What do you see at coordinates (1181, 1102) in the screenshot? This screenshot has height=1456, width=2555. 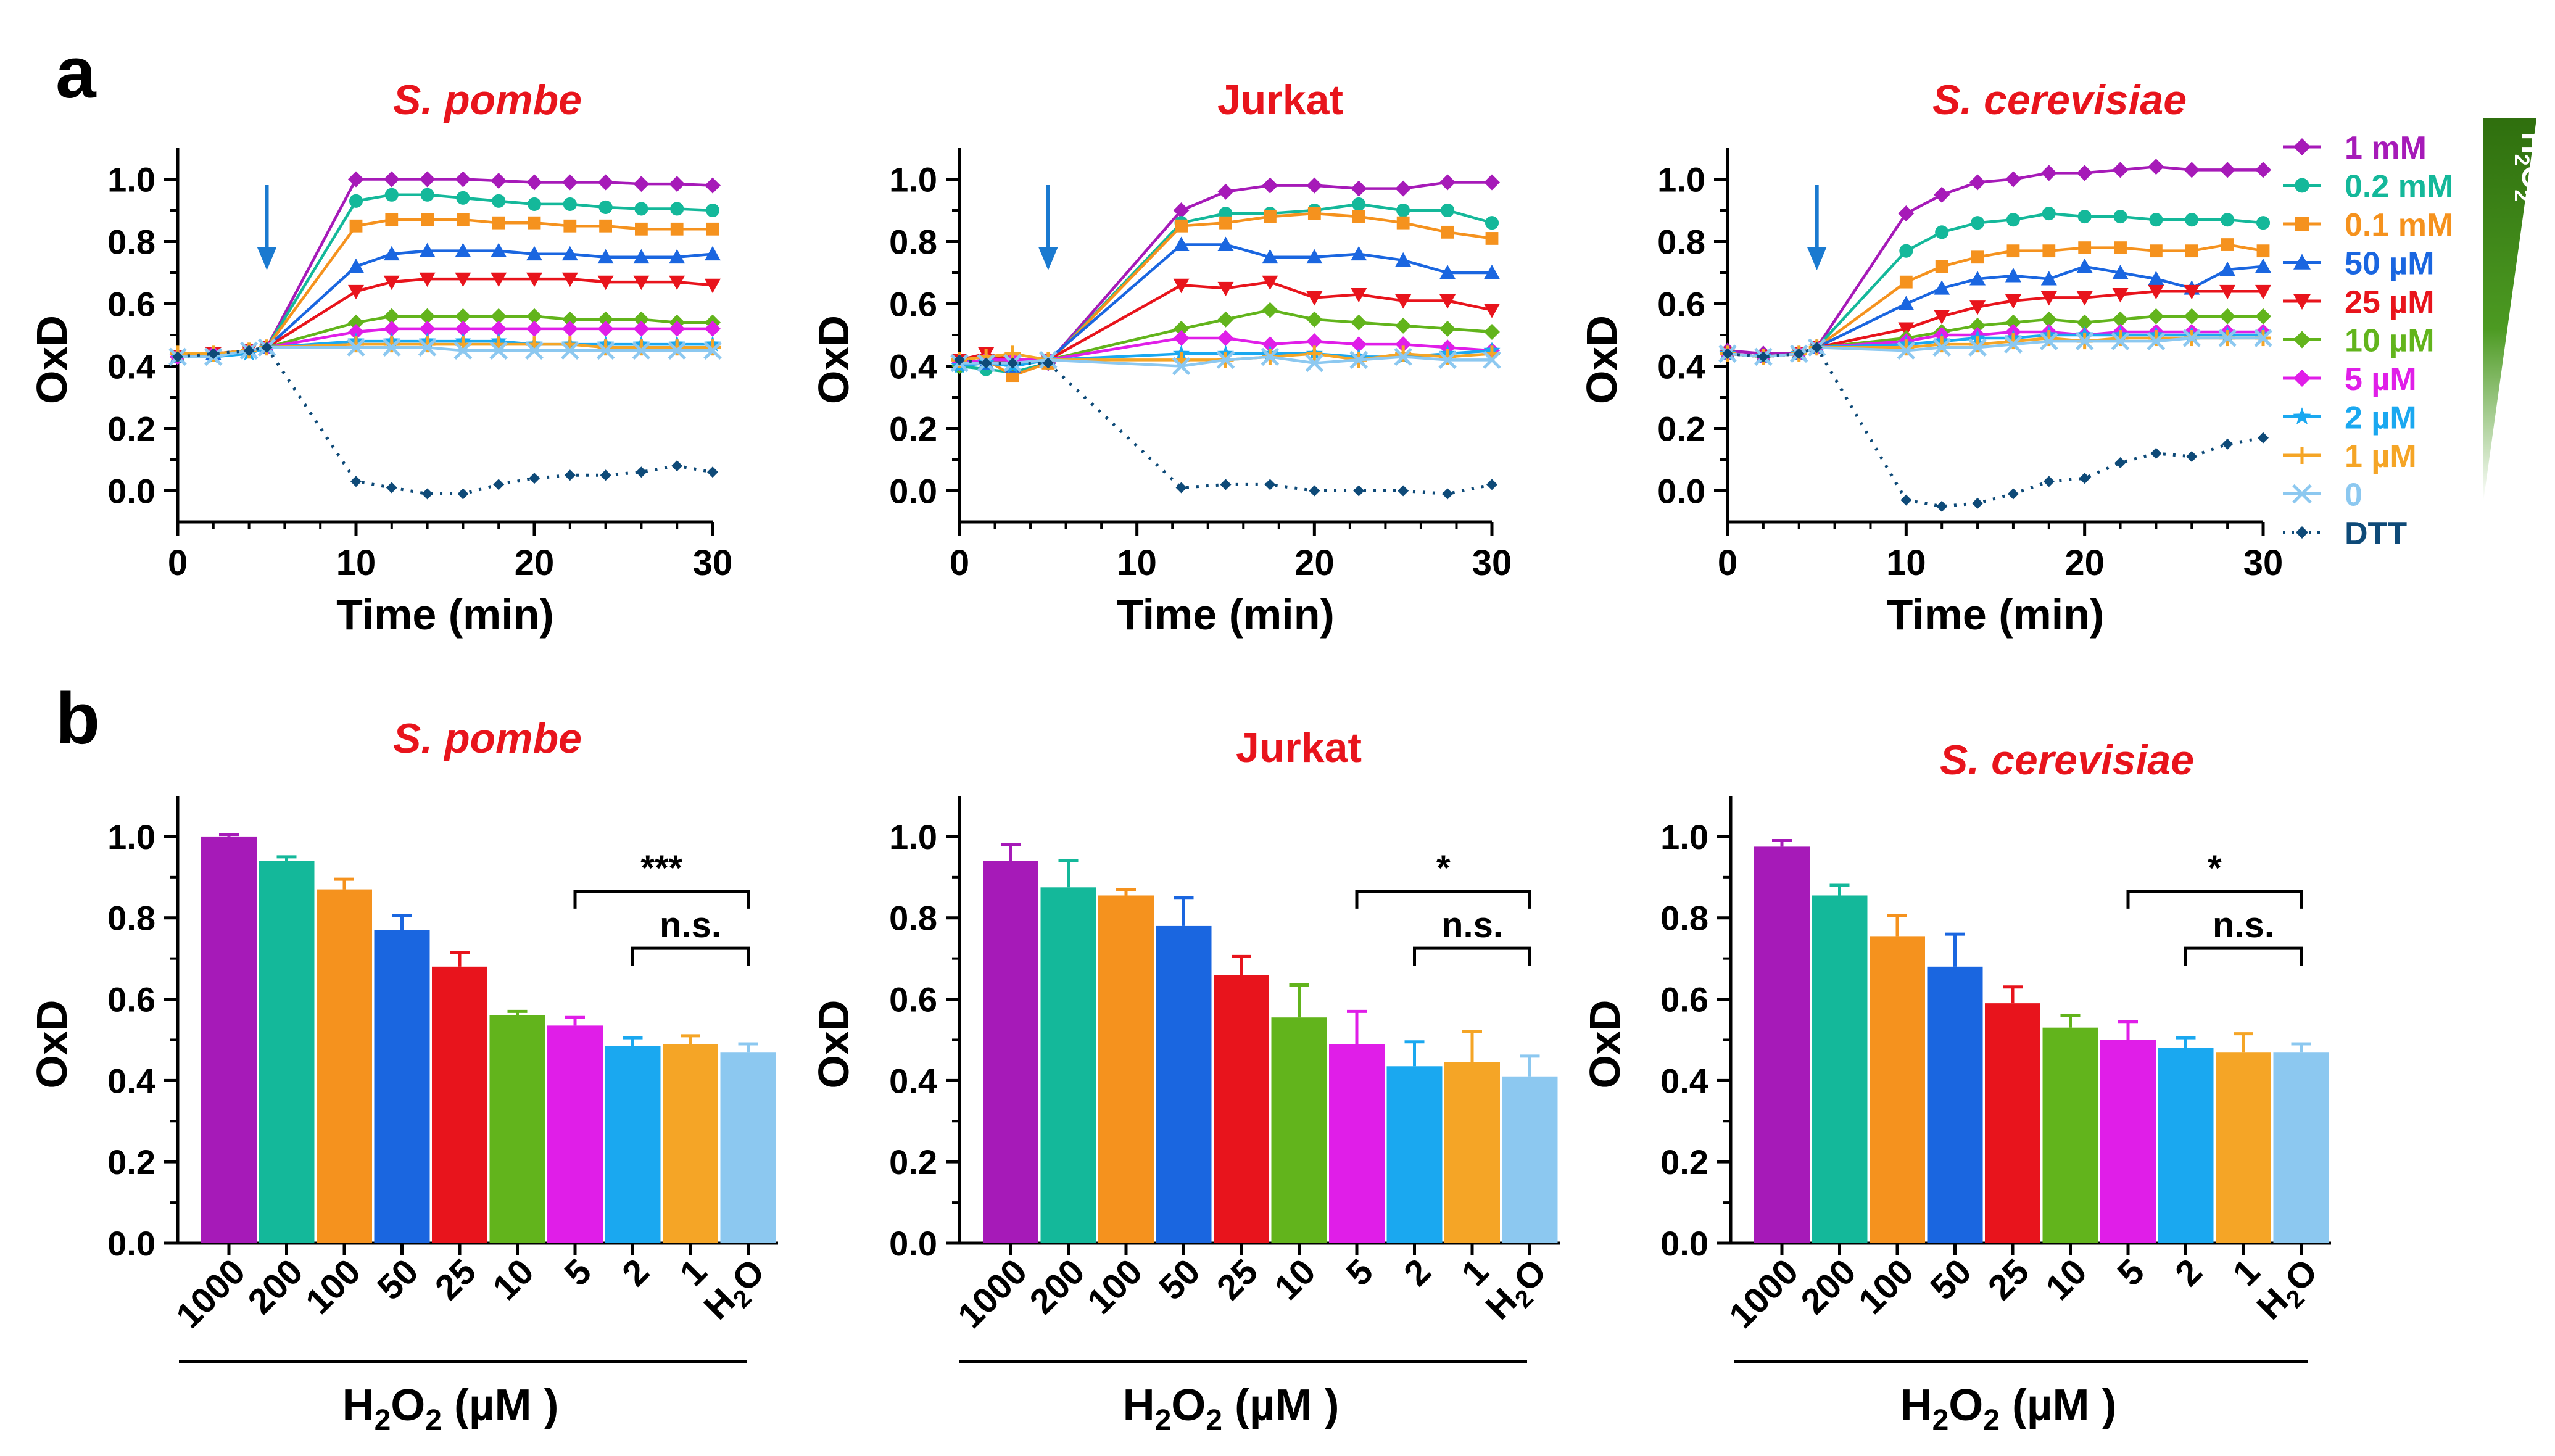 I see `bar-50: 50` at bounding box center [1181, 1102].